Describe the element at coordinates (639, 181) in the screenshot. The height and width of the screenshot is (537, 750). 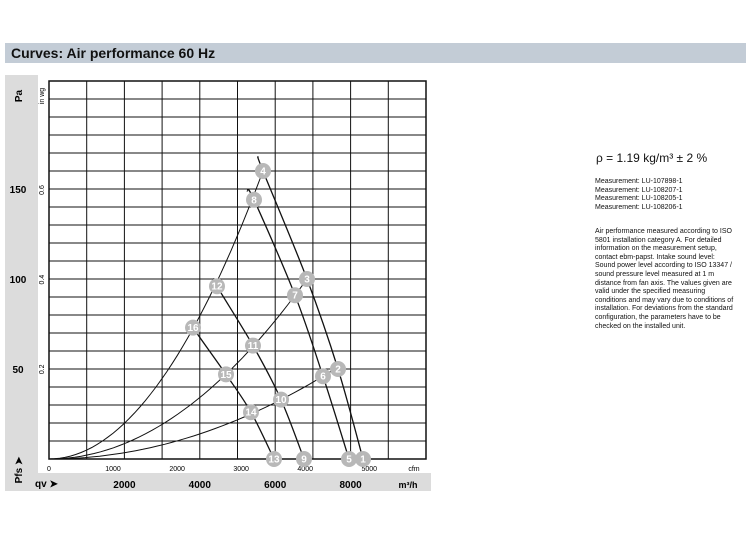
I see `measurement-item: Measurement: LU-107898-1` at that location.